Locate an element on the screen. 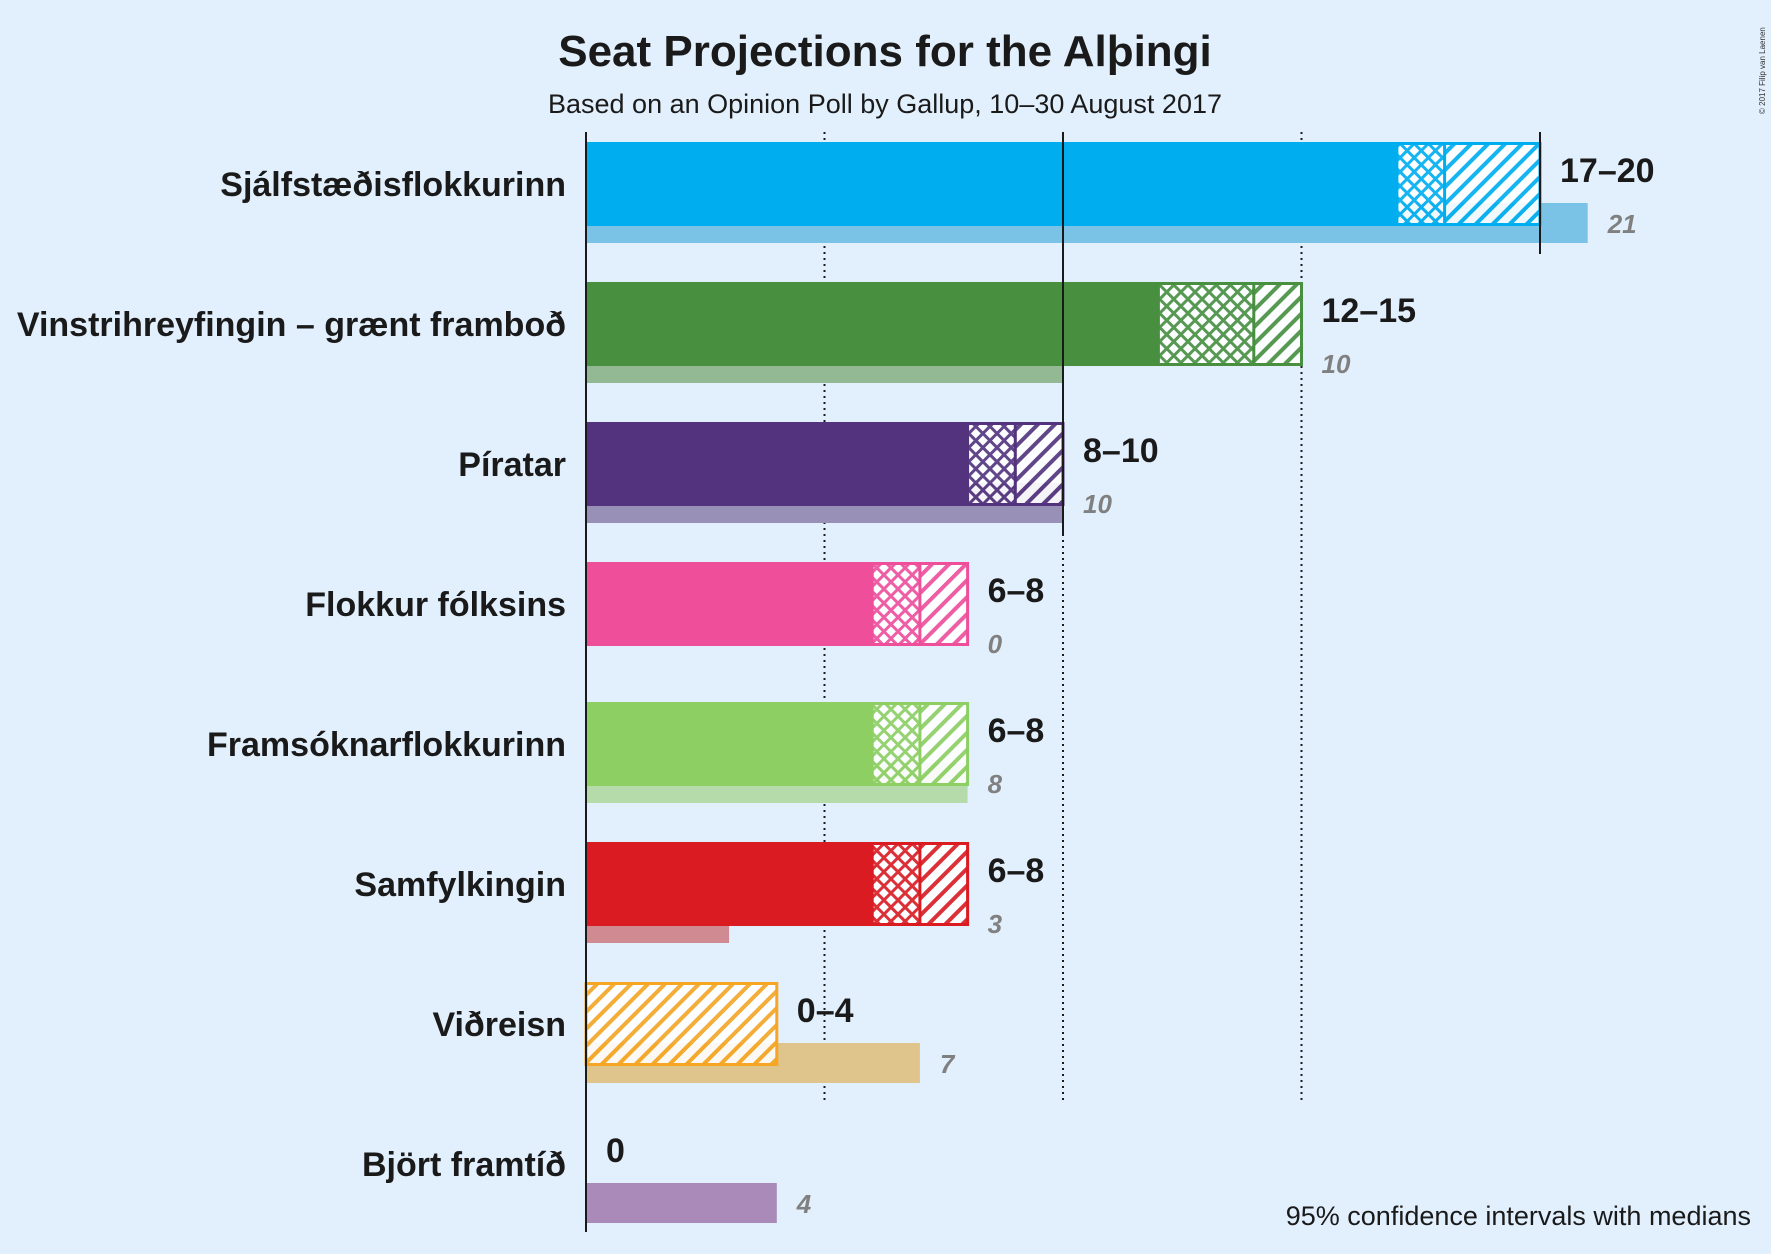 The width and height of the screenshot is (1771, 1254). last-result-label: 0 is located at coordinates (995, 644).